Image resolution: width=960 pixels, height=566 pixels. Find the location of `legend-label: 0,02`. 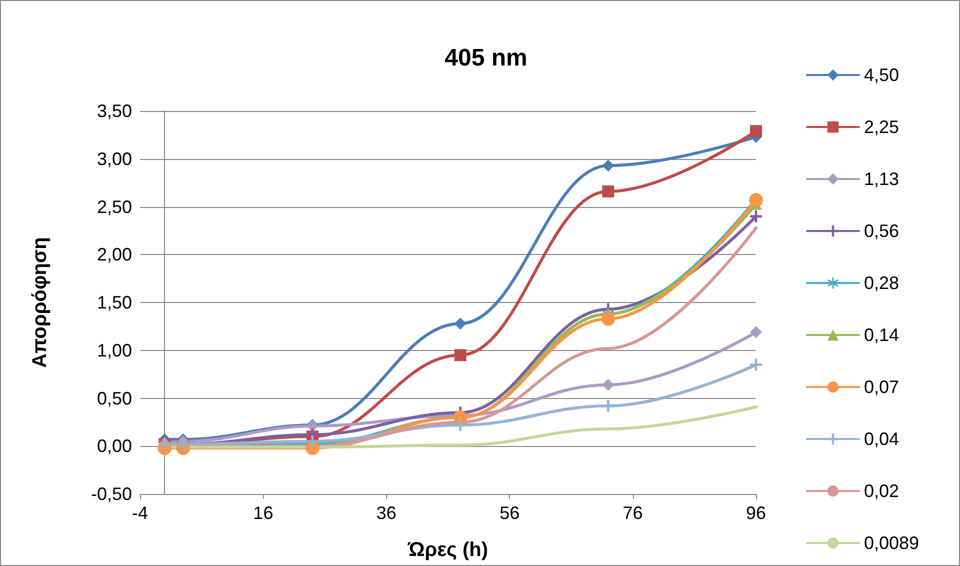

legend-label: 0,02 is located at coordinates (882, 491).